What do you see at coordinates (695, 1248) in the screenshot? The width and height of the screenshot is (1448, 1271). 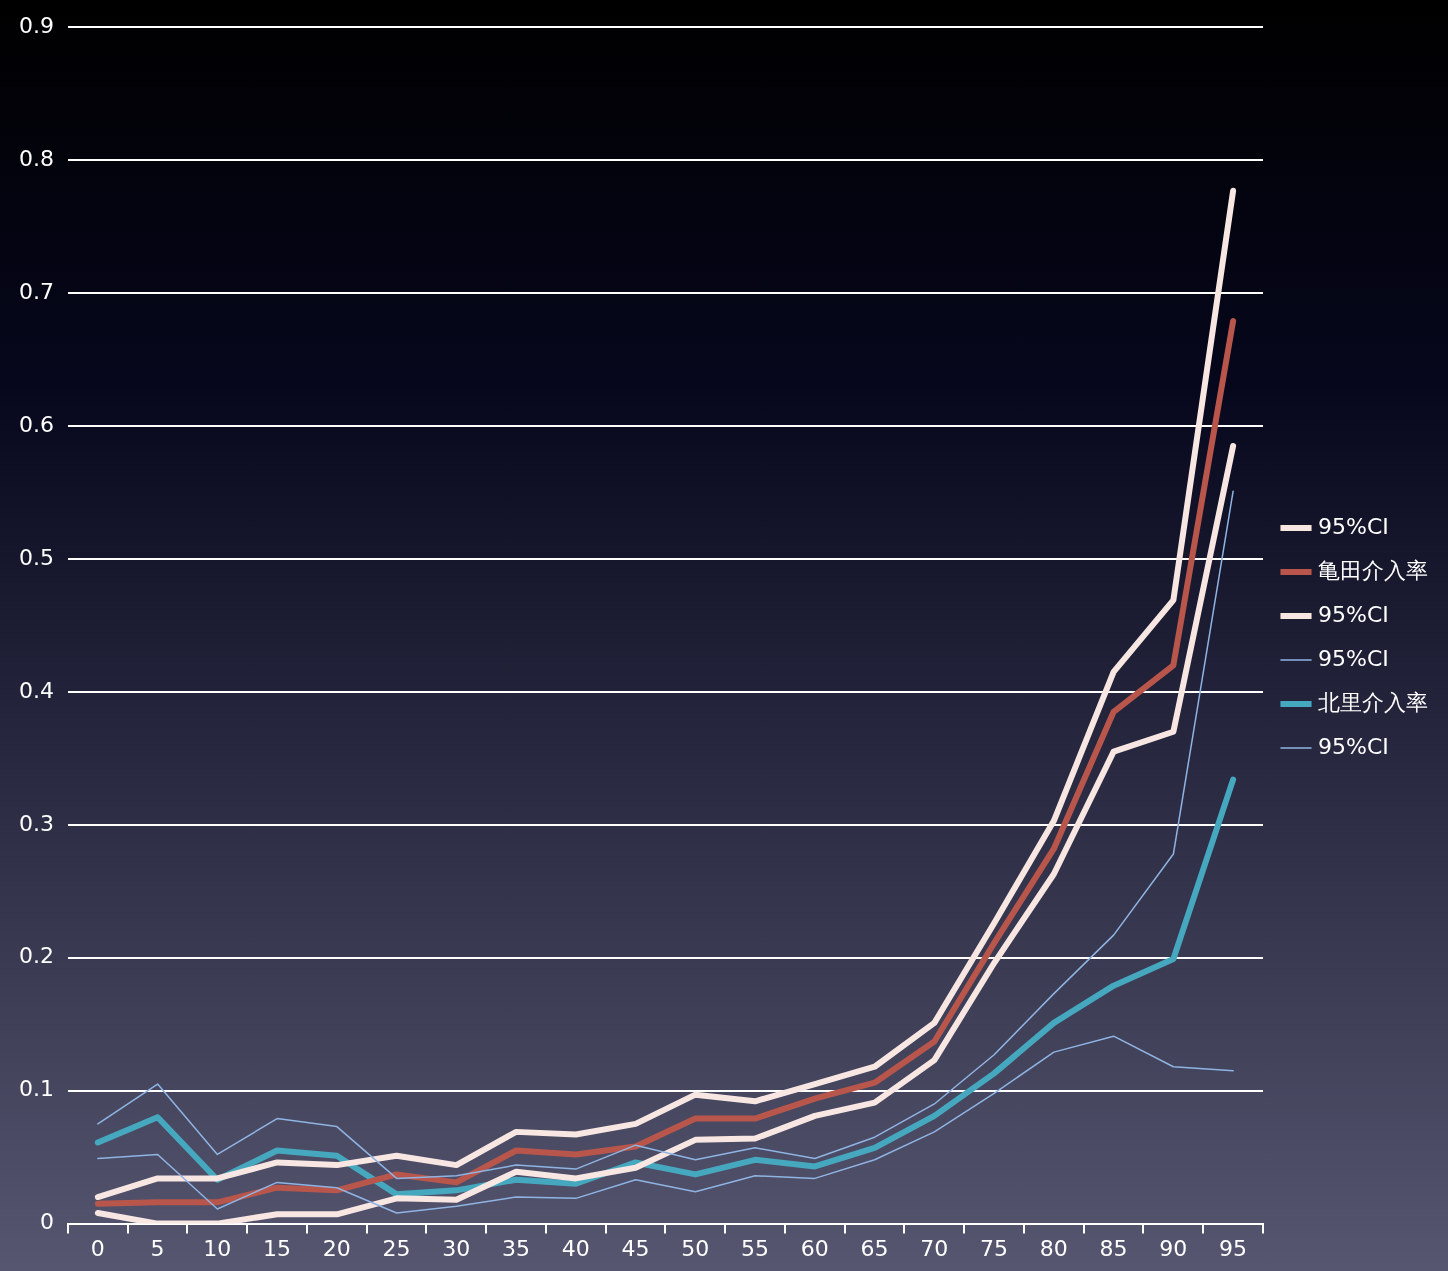 I see `x-tick-label: 50` at bounding box center [695, 1248].